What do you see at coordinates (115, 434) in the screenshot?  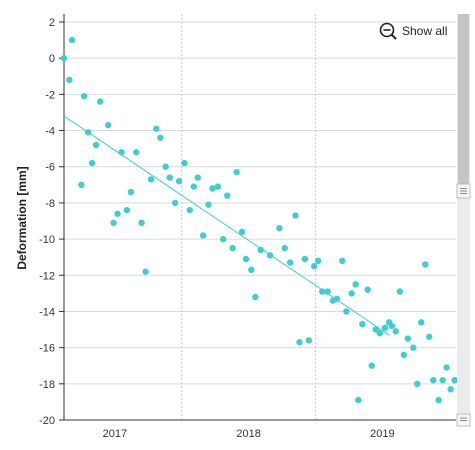 I see `x-tick-label: 2017` at bounding box center [115, 434].